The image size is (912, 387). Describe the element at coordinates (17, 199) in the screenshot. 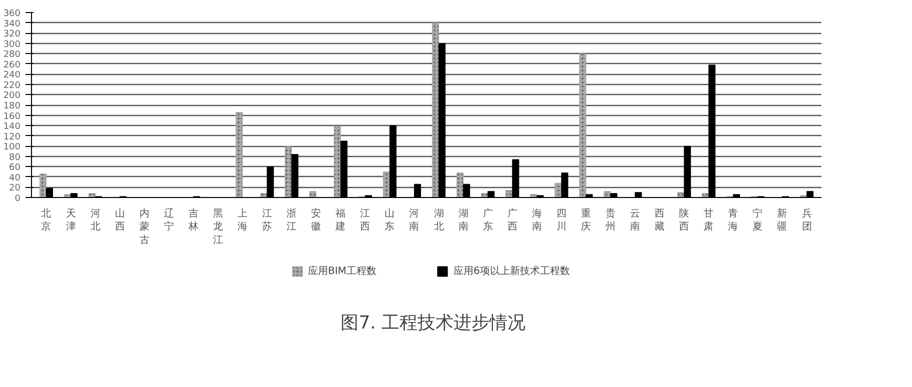

I see `y-tick-label: 0` at that location.